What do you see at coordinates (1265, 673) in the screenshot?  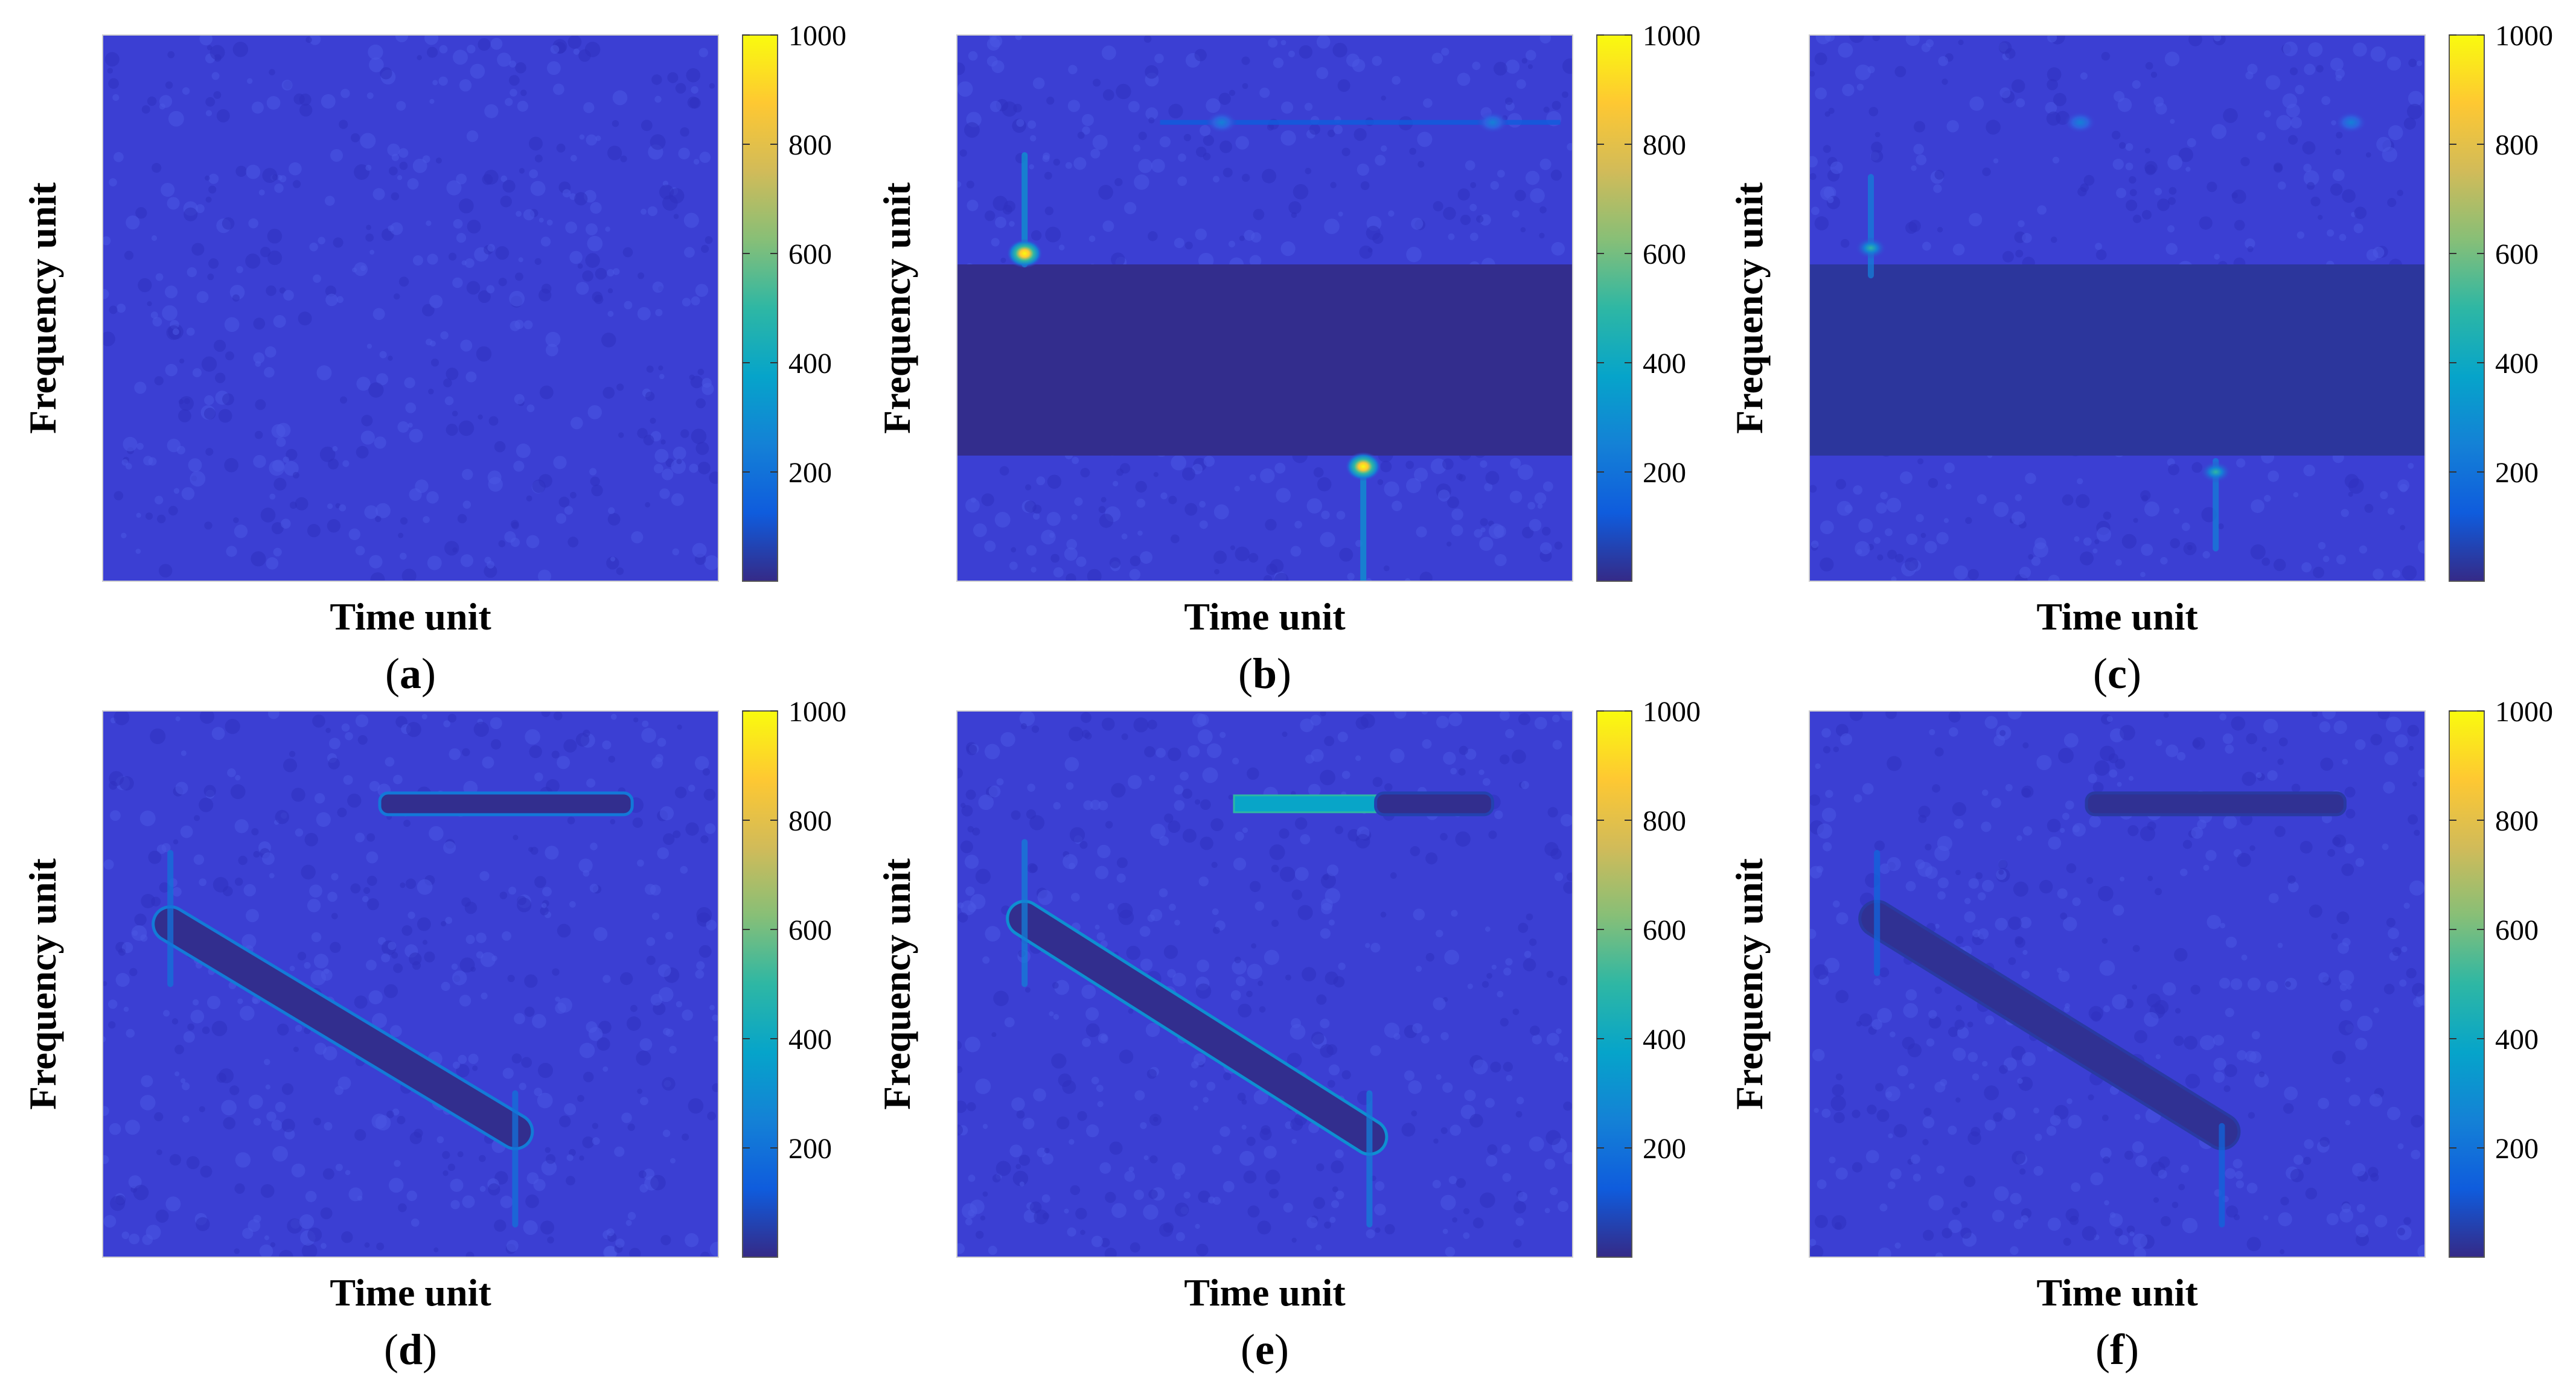 I see `panel-label: (b)` at bounding box center [1265, 673].